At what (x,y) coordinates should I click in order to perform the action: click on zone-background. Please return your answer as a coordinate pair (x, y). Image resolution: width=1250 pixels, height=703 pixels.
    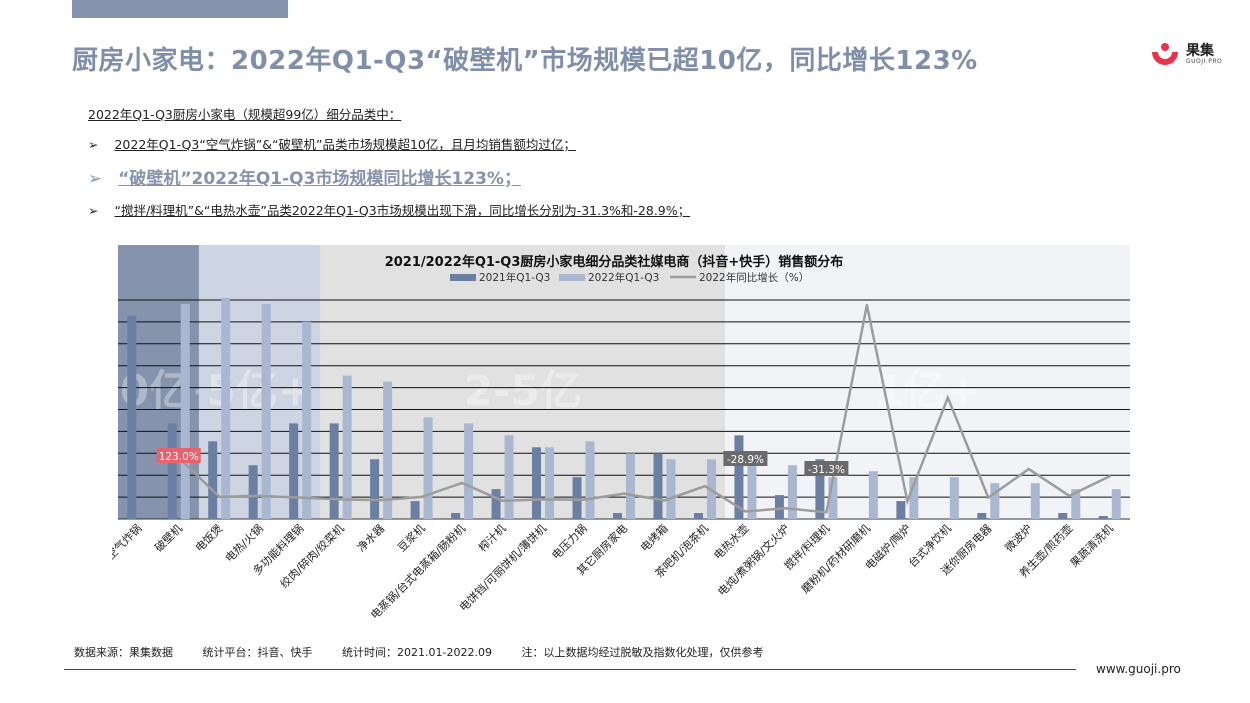
    Looking at the image, I should click on (259, 382).